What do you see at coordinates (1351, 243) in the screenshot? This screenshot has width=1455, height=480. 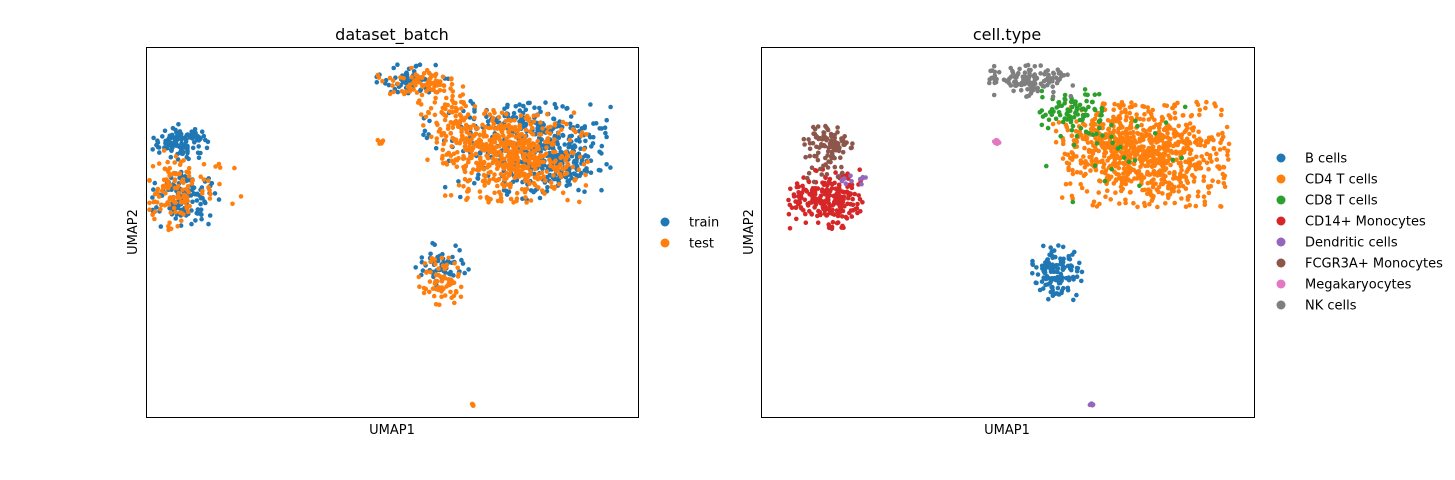 I see `legend-label-dendritic-cells: Dendritic cells` at bounding box center [1351, 243].